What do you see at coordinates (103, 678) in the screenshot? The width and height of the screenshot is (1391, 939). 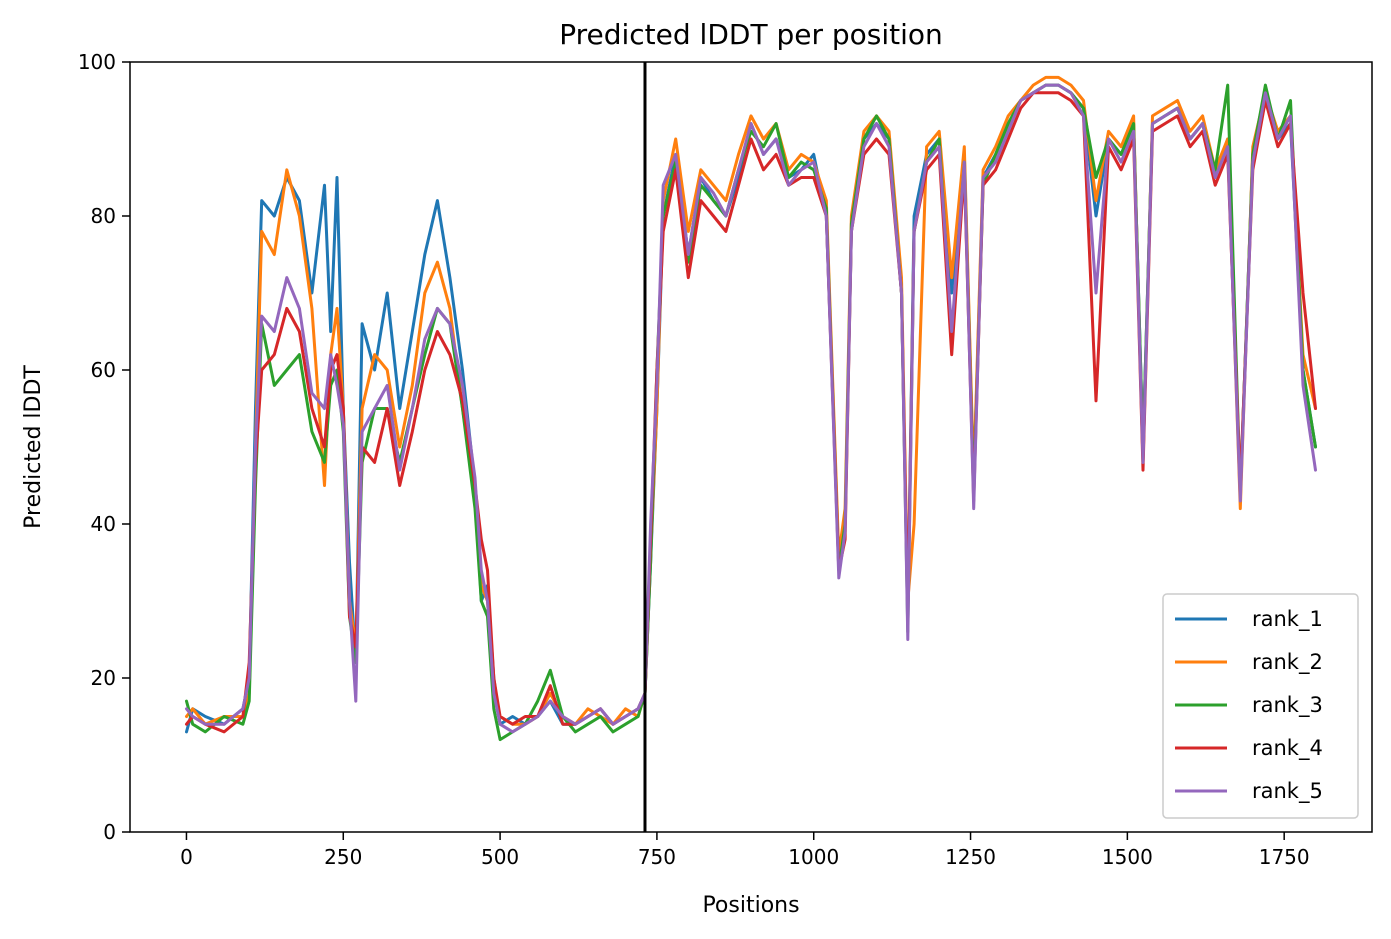 I see `y-tick-label: 20` at bounding box center [103, 678].